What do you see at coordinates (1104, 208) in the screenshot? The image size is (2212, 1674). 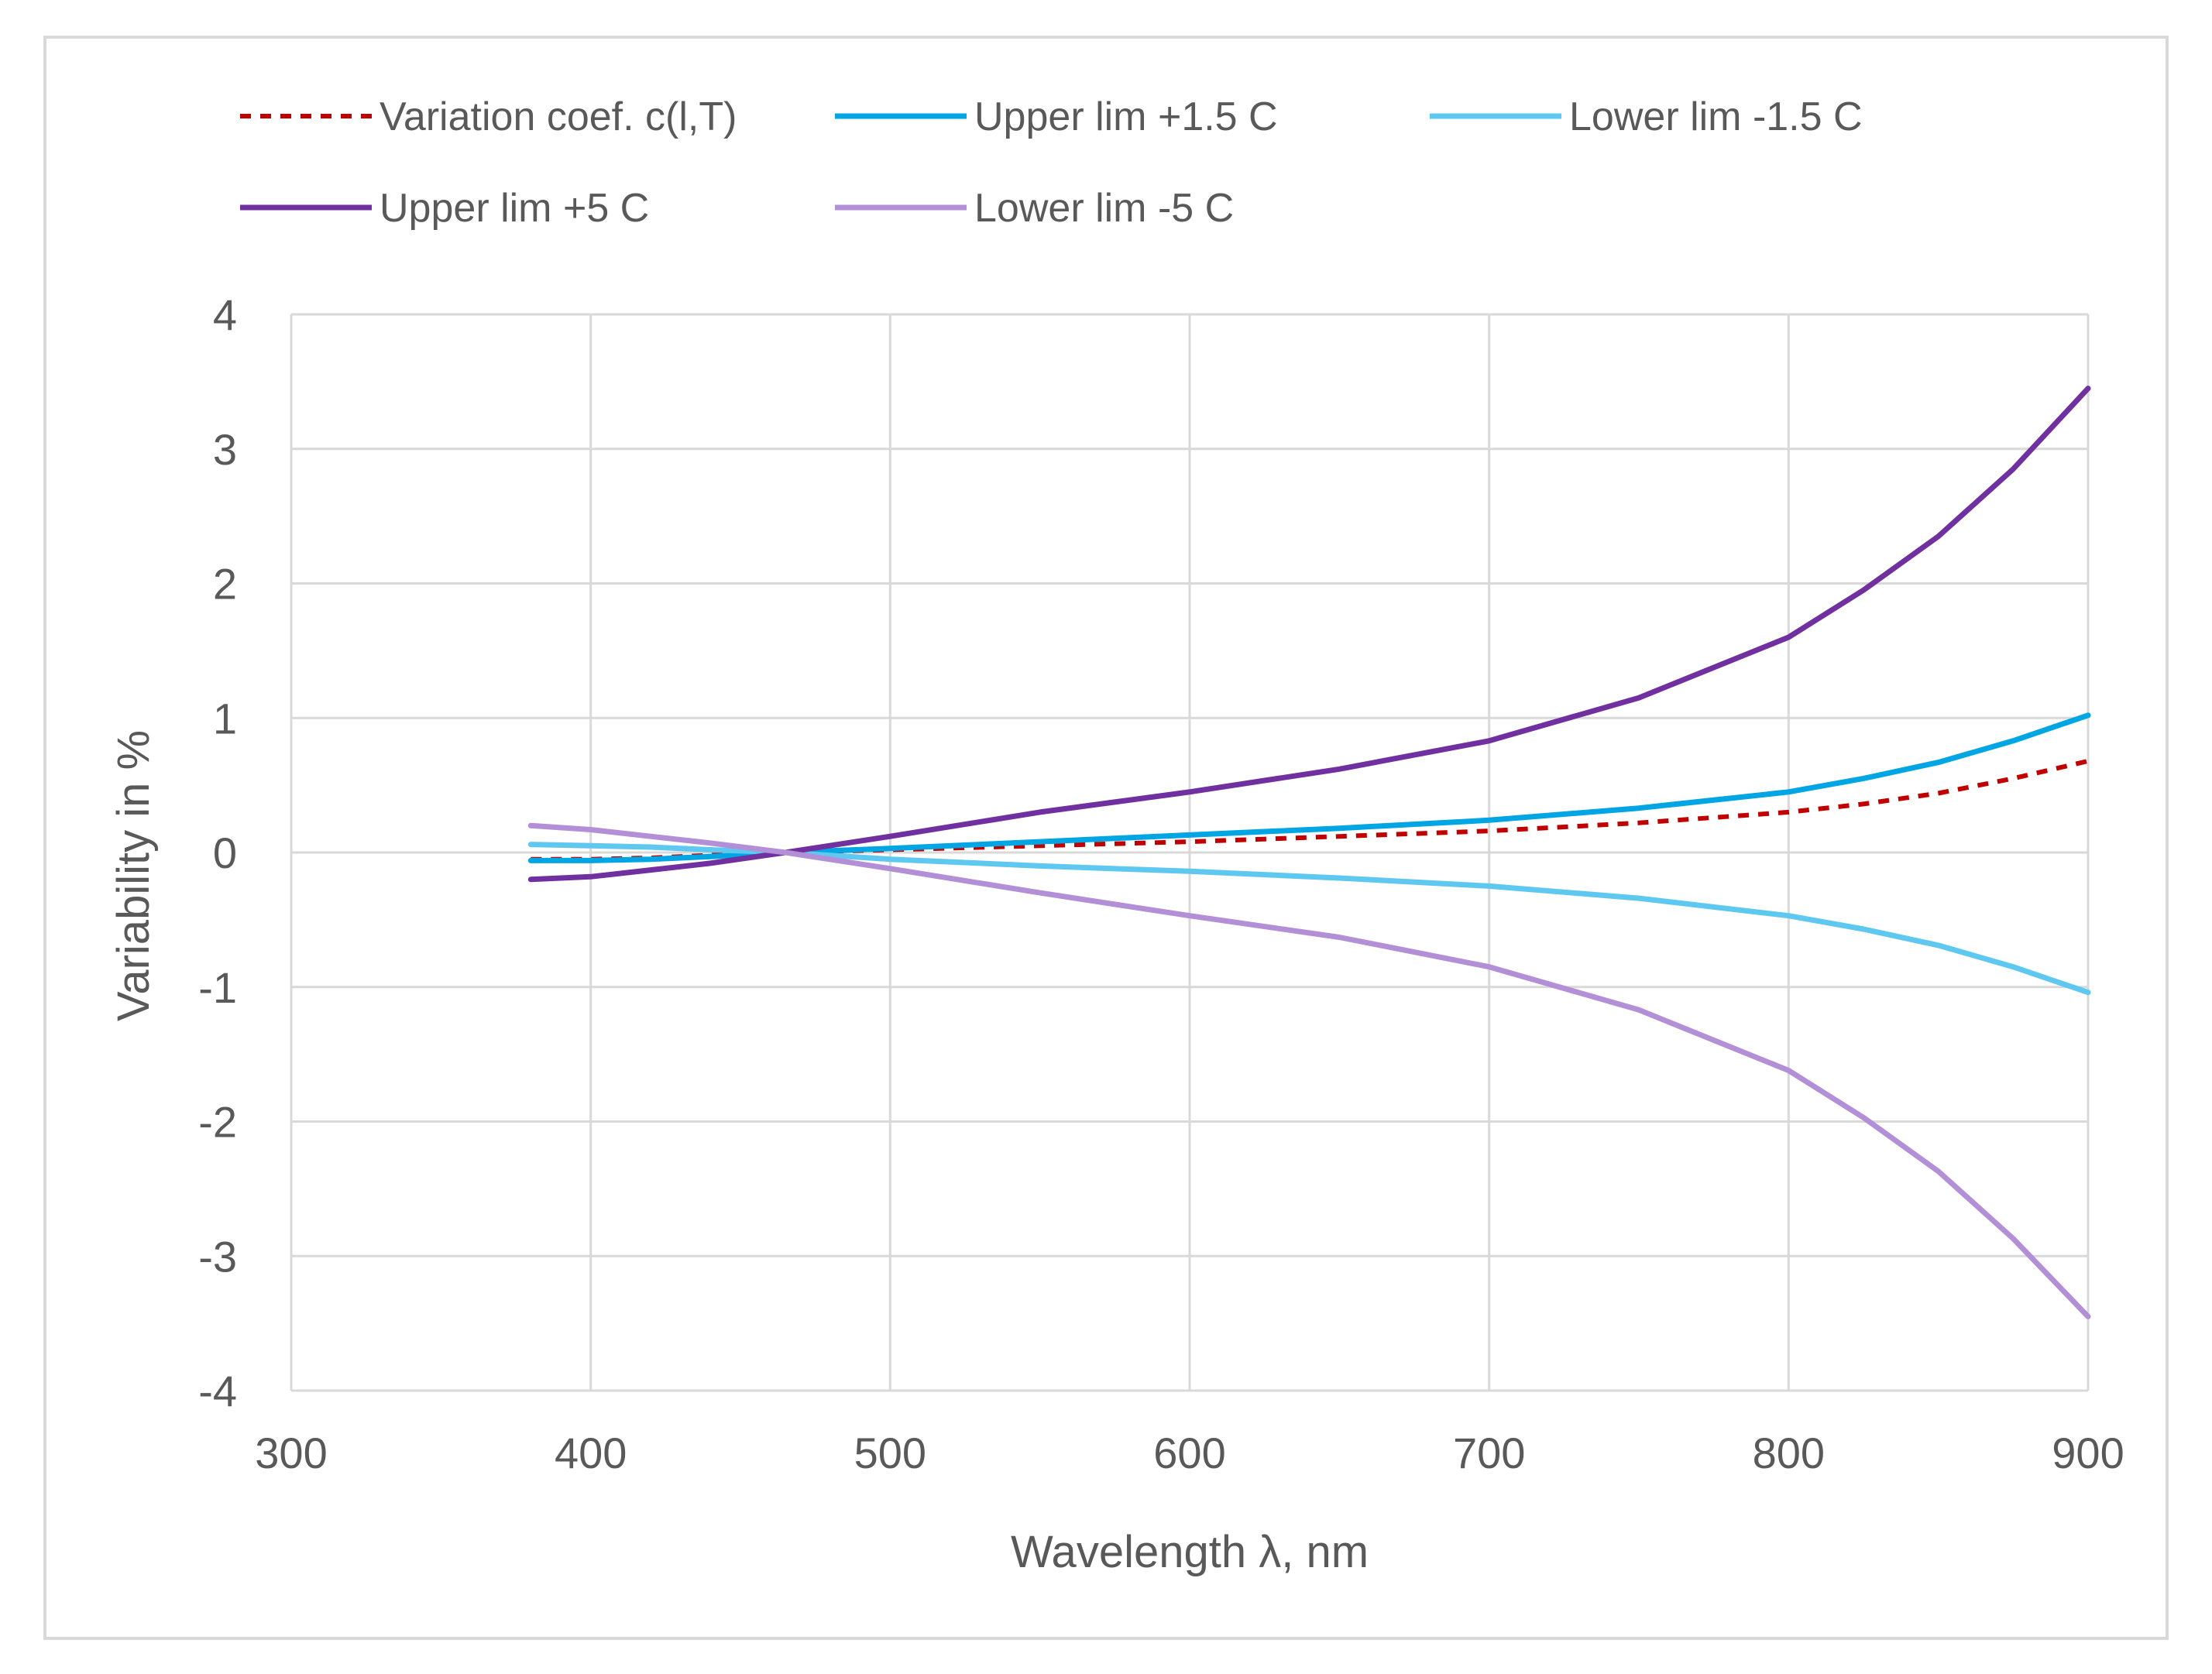 I see `legend-label: Lower lim -5 C` at bounding box center [1104, 208].